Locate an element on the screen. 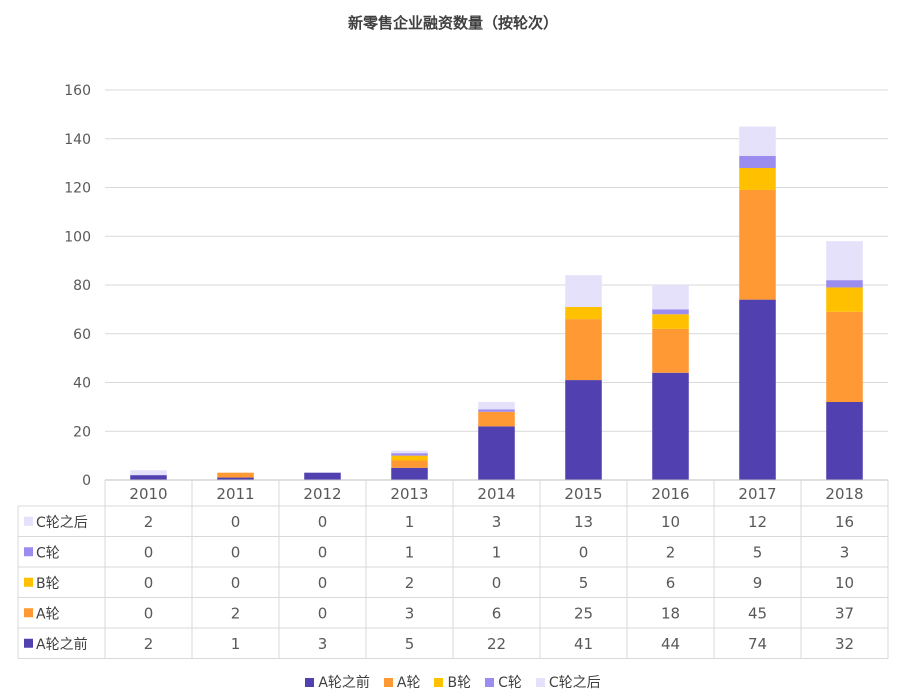  legend-item: B轮 is located at coordinates (452, 682).